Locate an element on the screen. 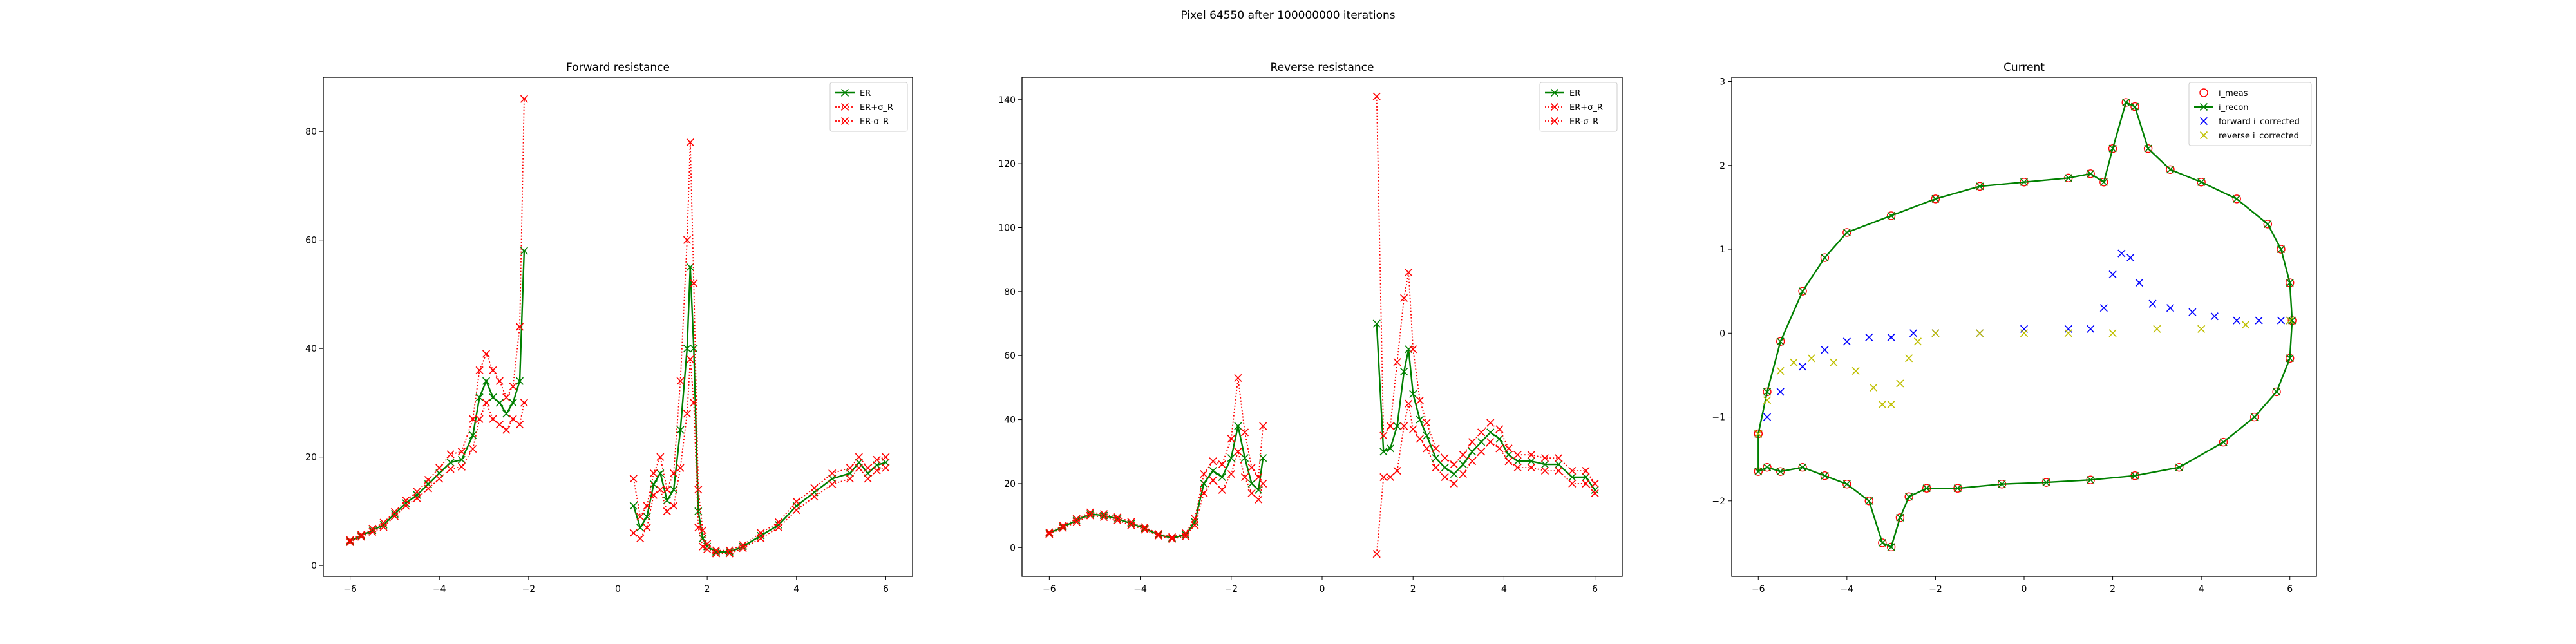 This screenshot has width=2576, height=644. y-tick-label: 20 is located at coordinates (1010, 484).